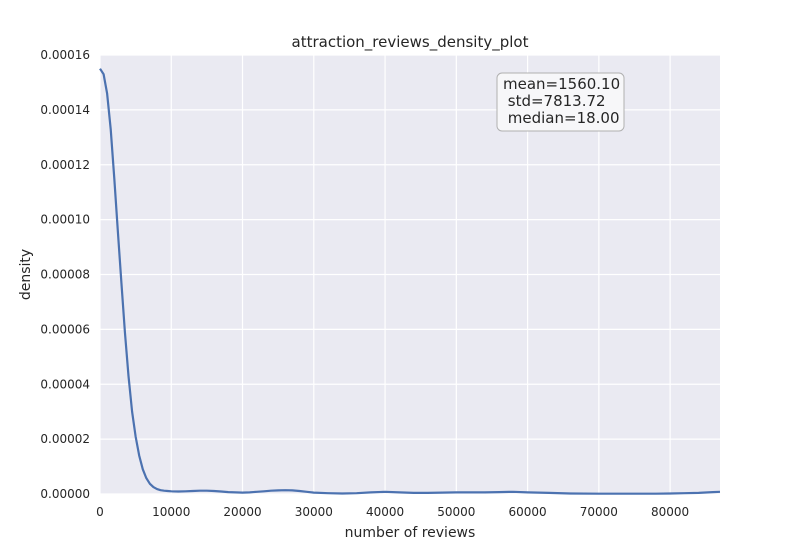  What do you see at coordinates (65, 165) in the screenshot?
I see `y-tick-label: 0.00012` at bounding box center [65, 165].